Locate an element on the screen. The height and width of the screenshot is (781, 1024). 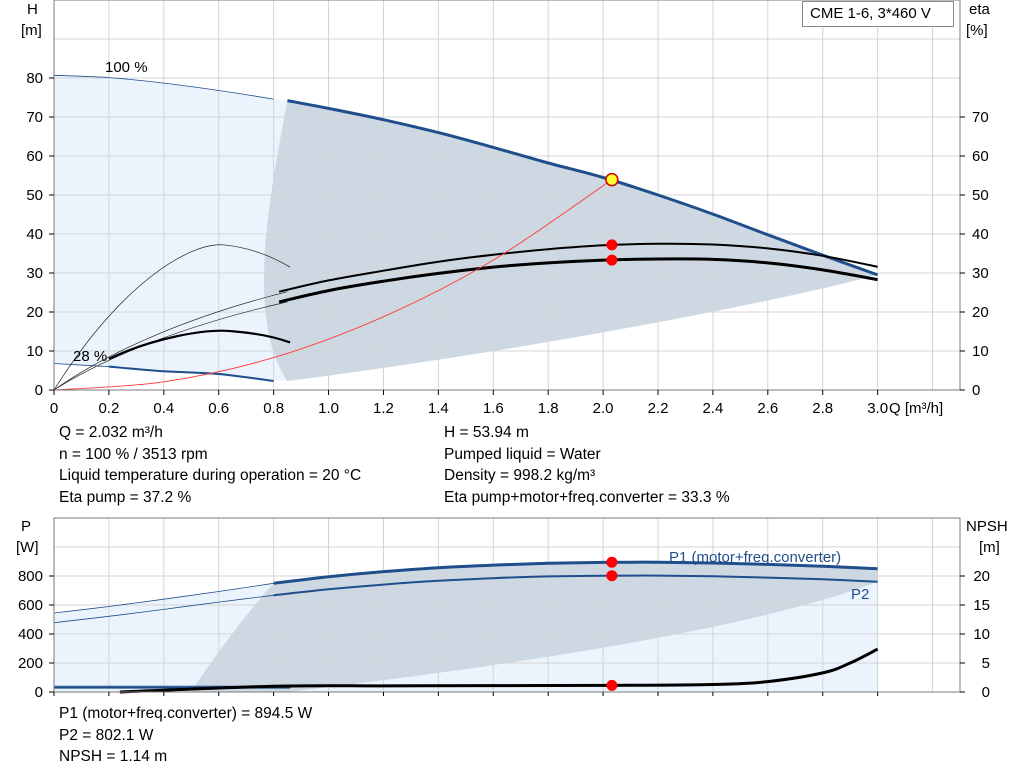
npsh-duty-point is located at coordinates (612, 685).